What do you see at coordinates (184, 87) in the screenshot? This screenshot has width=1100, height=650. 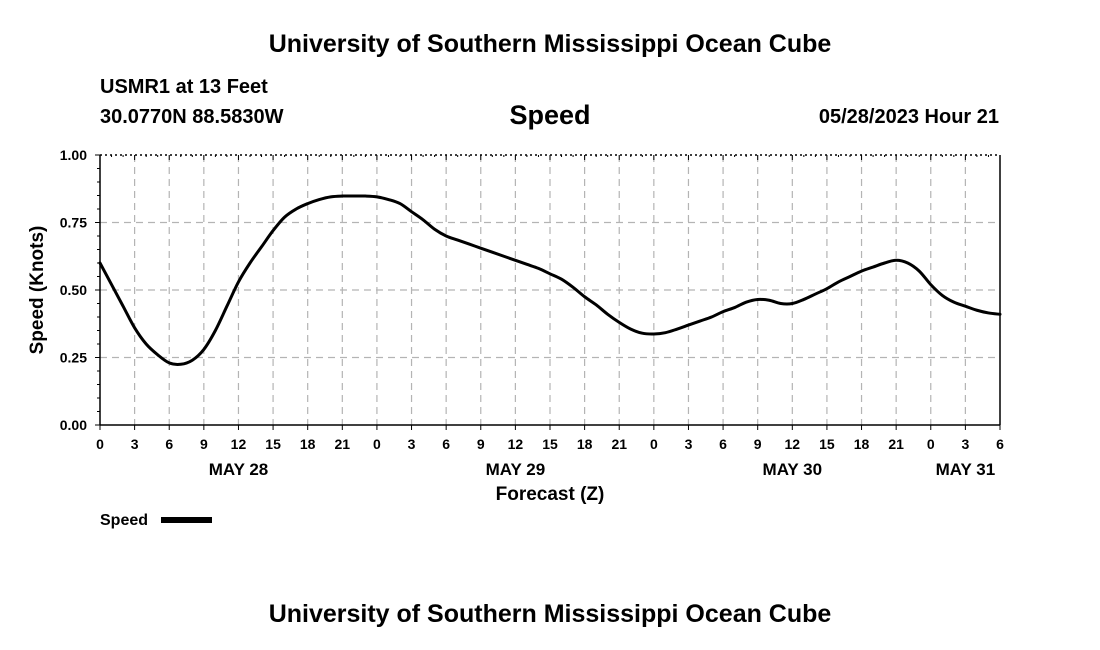 I see `station-label: USMR1 at 13 Feet` at bounding box center [184, 87].